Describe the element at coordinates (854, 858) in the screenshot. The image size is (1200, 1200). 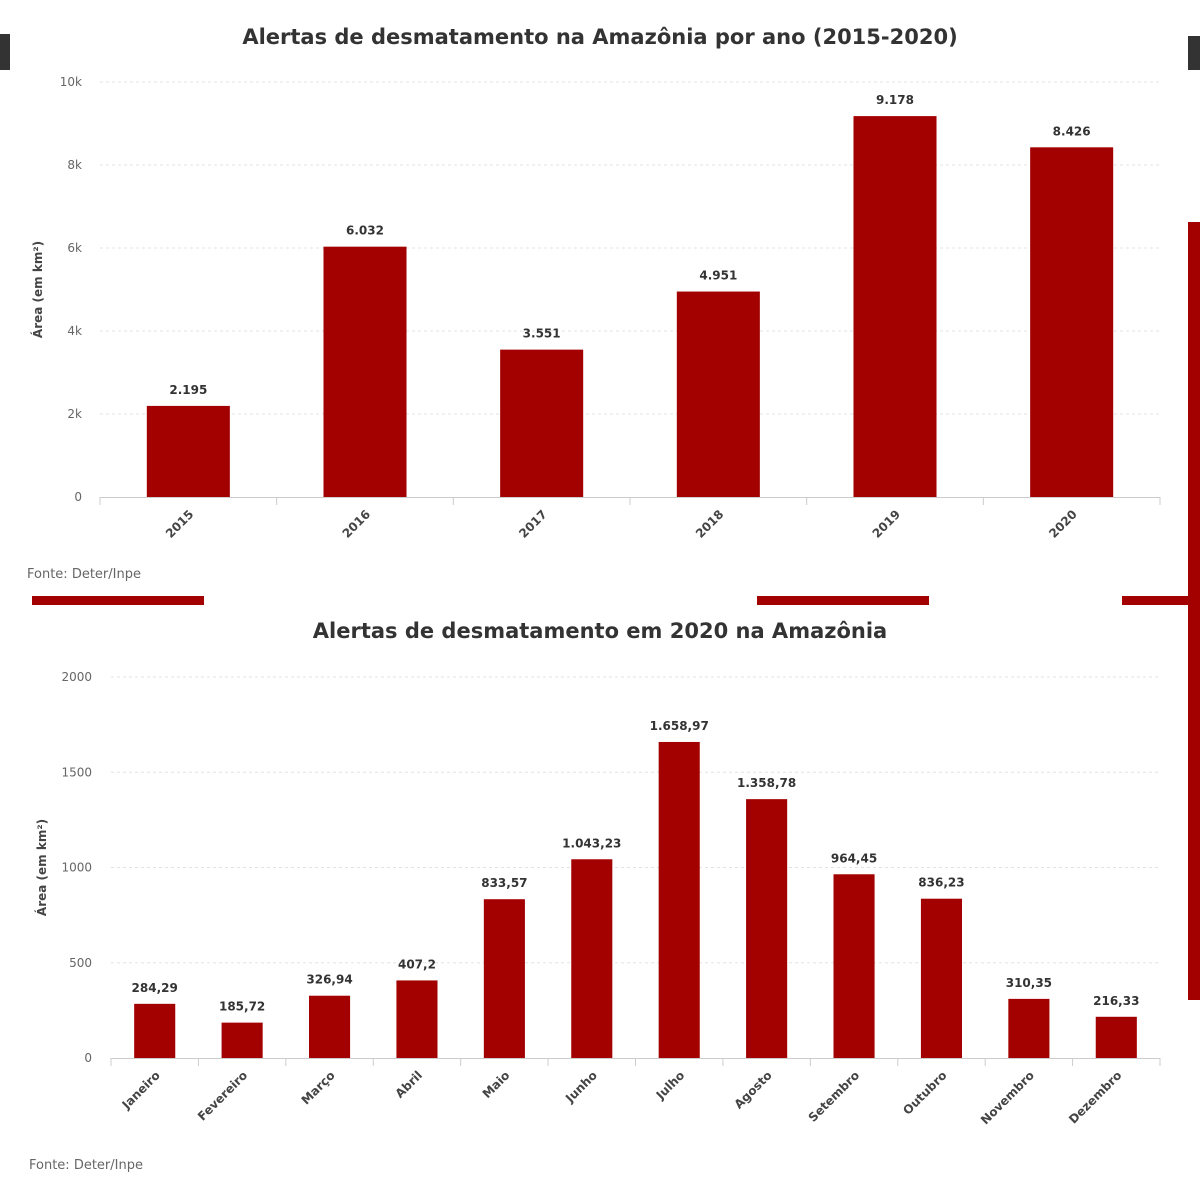
I see `data-label: 964,45` at that location.